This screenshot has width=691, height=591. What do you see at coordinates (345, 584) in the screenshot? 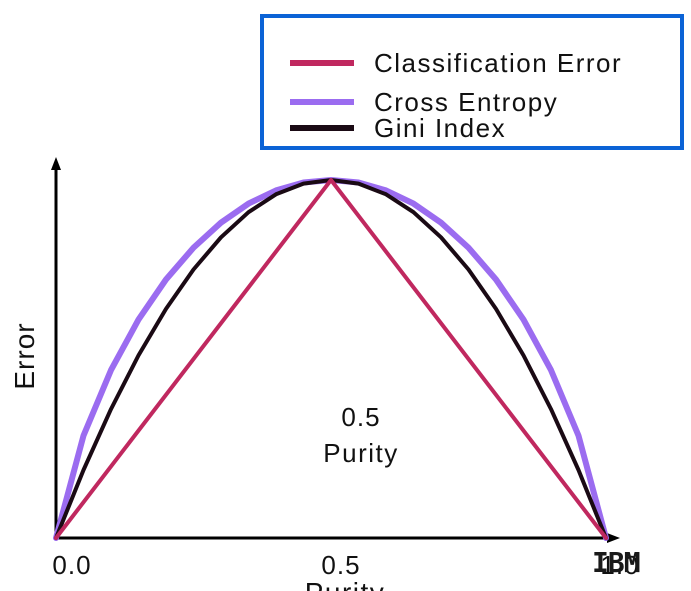
I see `x-axis-label: Purity` at bounding box center [345, 584].